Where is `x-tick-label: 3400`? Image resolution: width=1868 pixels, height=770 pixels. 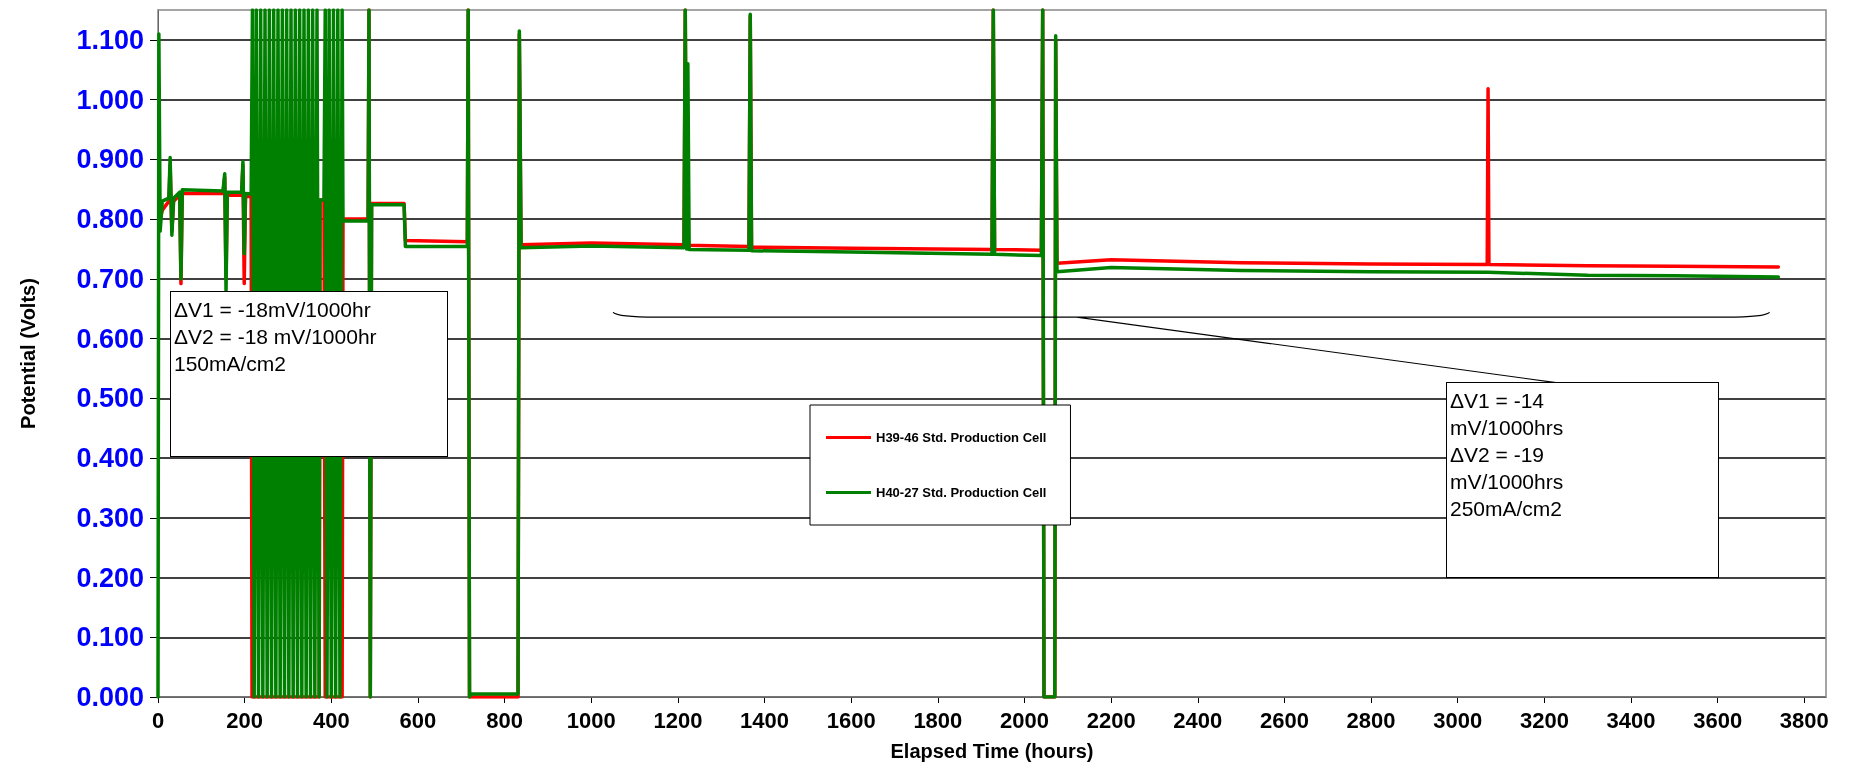 x-tick-label: 3400 is located at coordinates (1631, 720).